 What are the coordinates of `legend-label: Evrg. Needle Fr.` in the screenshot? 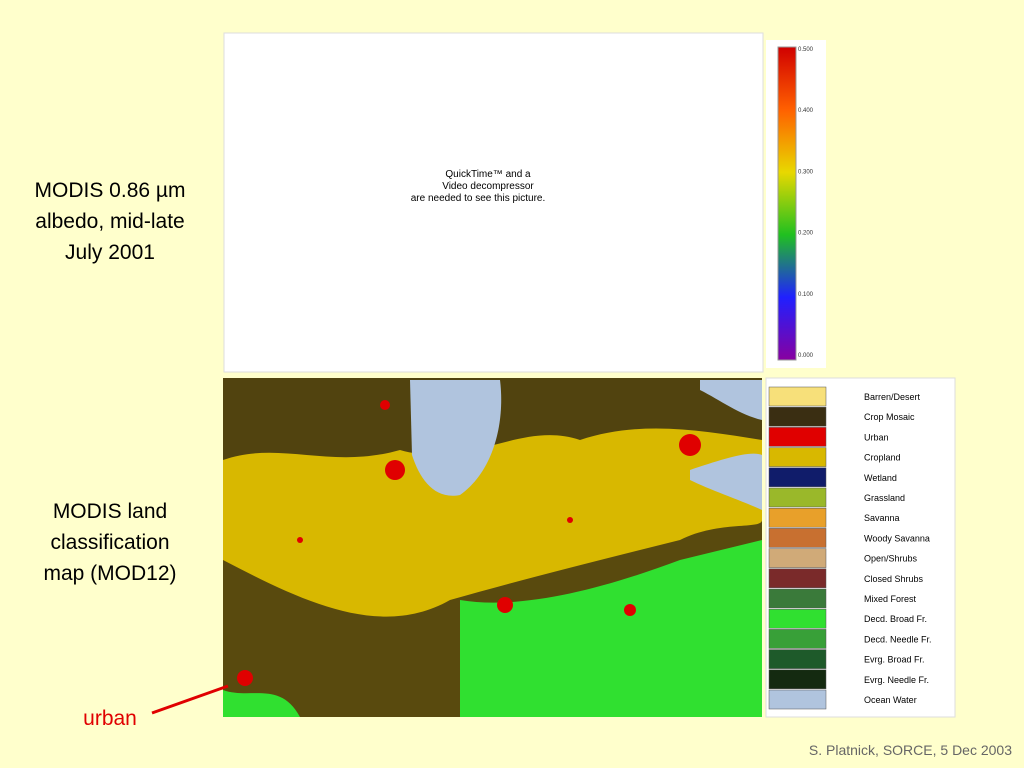 It's located at (896, 680).